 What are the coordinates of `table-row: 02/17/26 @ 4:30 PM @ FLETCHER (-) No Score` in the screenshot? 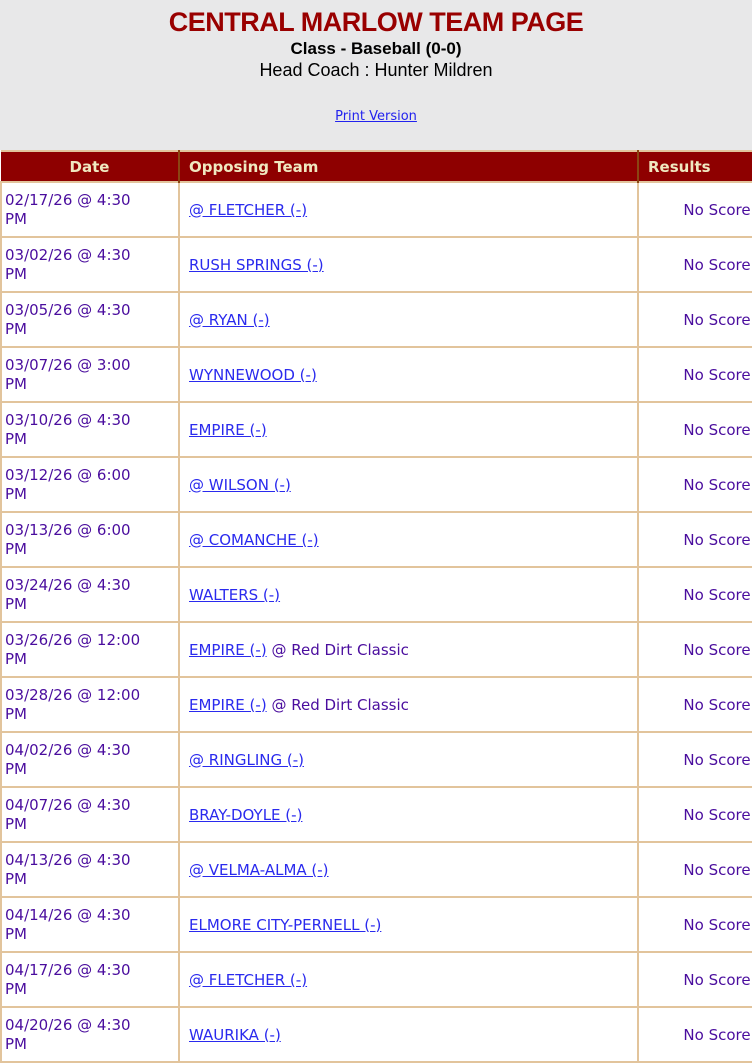 It's located at (376, 209).